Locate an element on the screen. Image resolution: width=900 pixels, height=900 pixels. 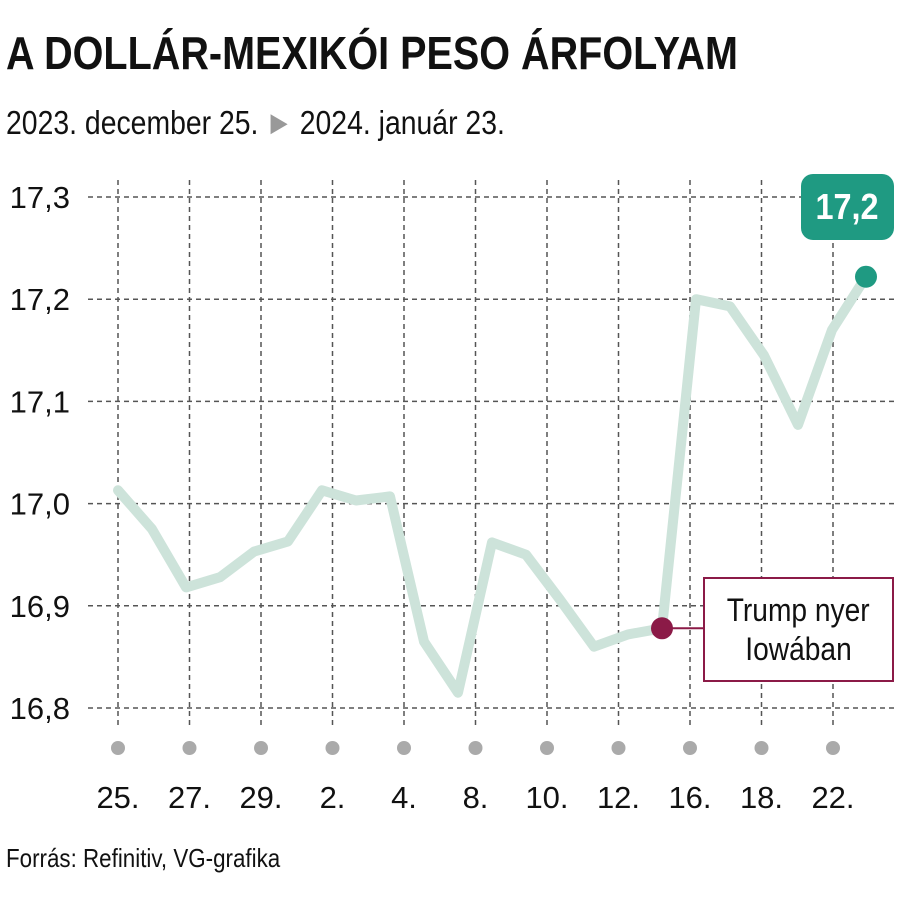
x-tick-label: 22. is located at coordinates (832, 797).